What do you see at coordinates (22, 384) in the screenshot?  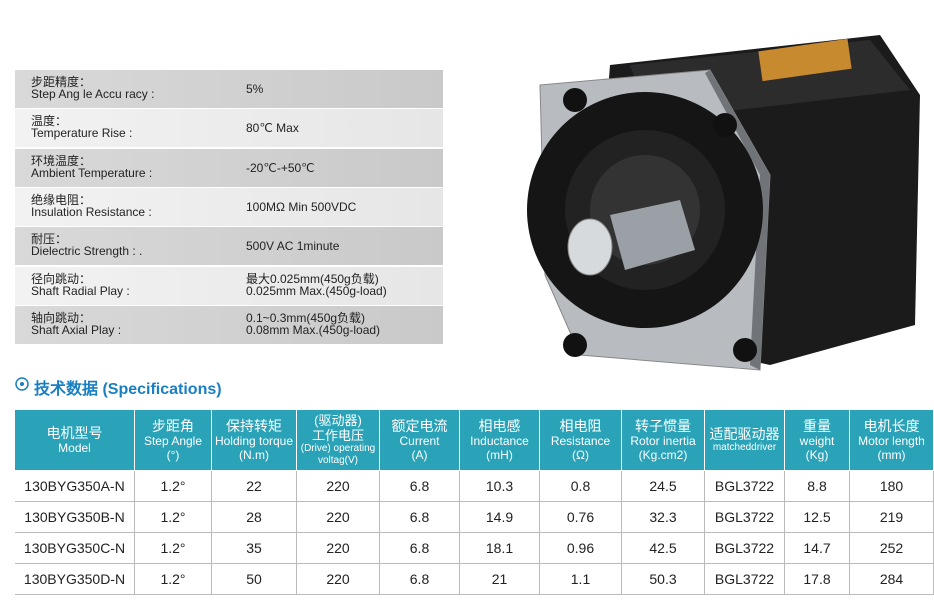 I see `heading-icon` at bounding box center [22, 384].